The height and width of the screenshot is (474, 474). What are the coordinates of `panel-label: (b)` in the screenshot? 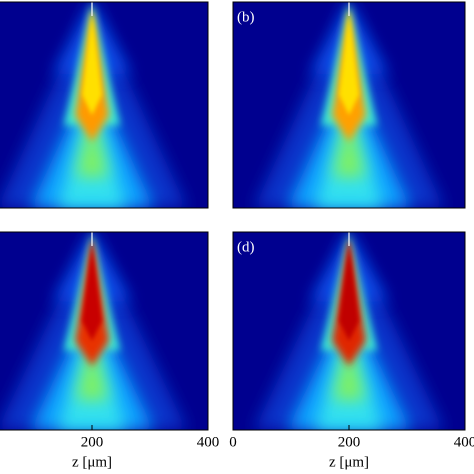 It's located at (246, 17).